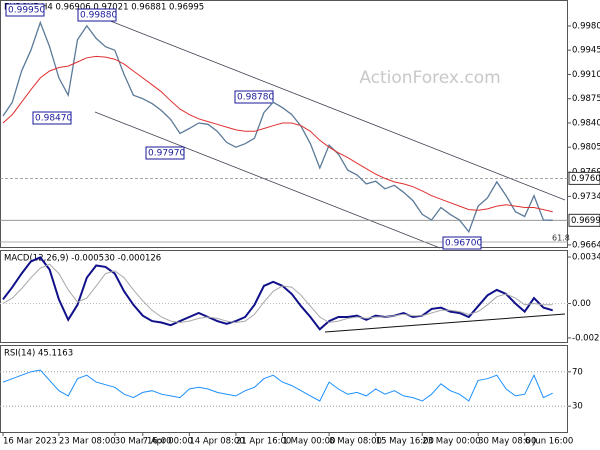 The height and width of the screenshot is (450, 600). I want to click on annotation-label: 0.96700, so click(463, 244).